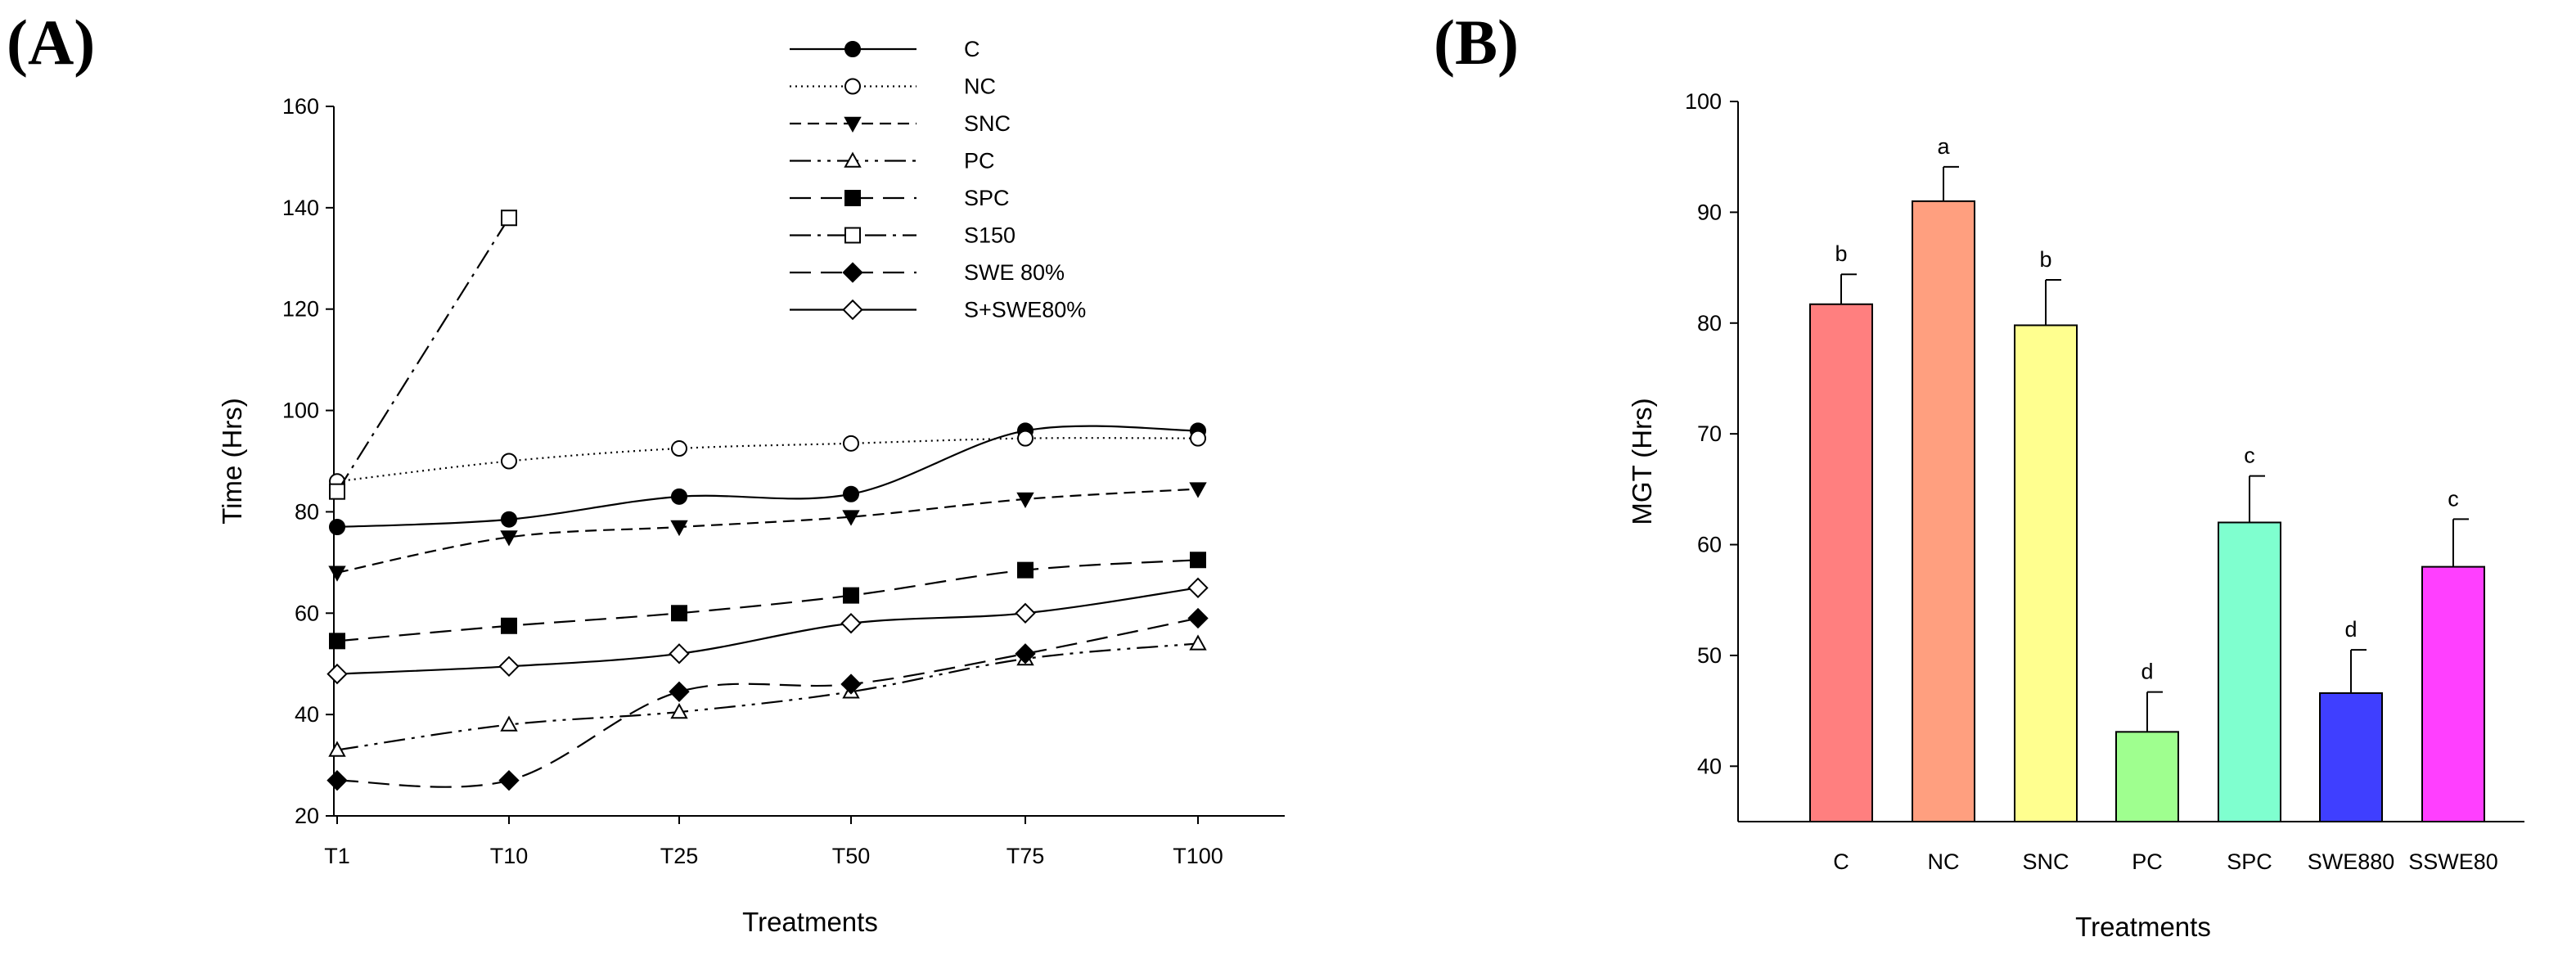 The width and height of the screenshot is (2576, 955). Describe the element at coordinates (1642, 462) in the screenshot. I see `y-axis-title-b: MGT (Hrs)` at that location.